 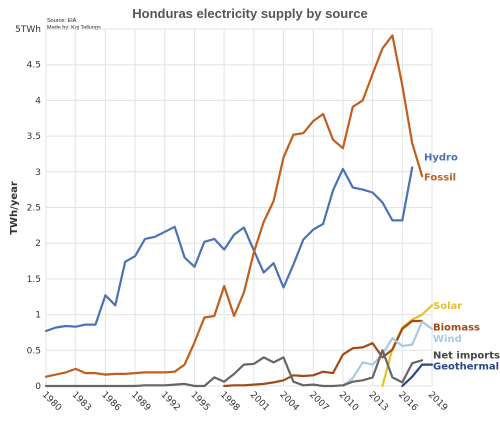 I want to click on series-line-geothermal, so click(x=417, y=375).